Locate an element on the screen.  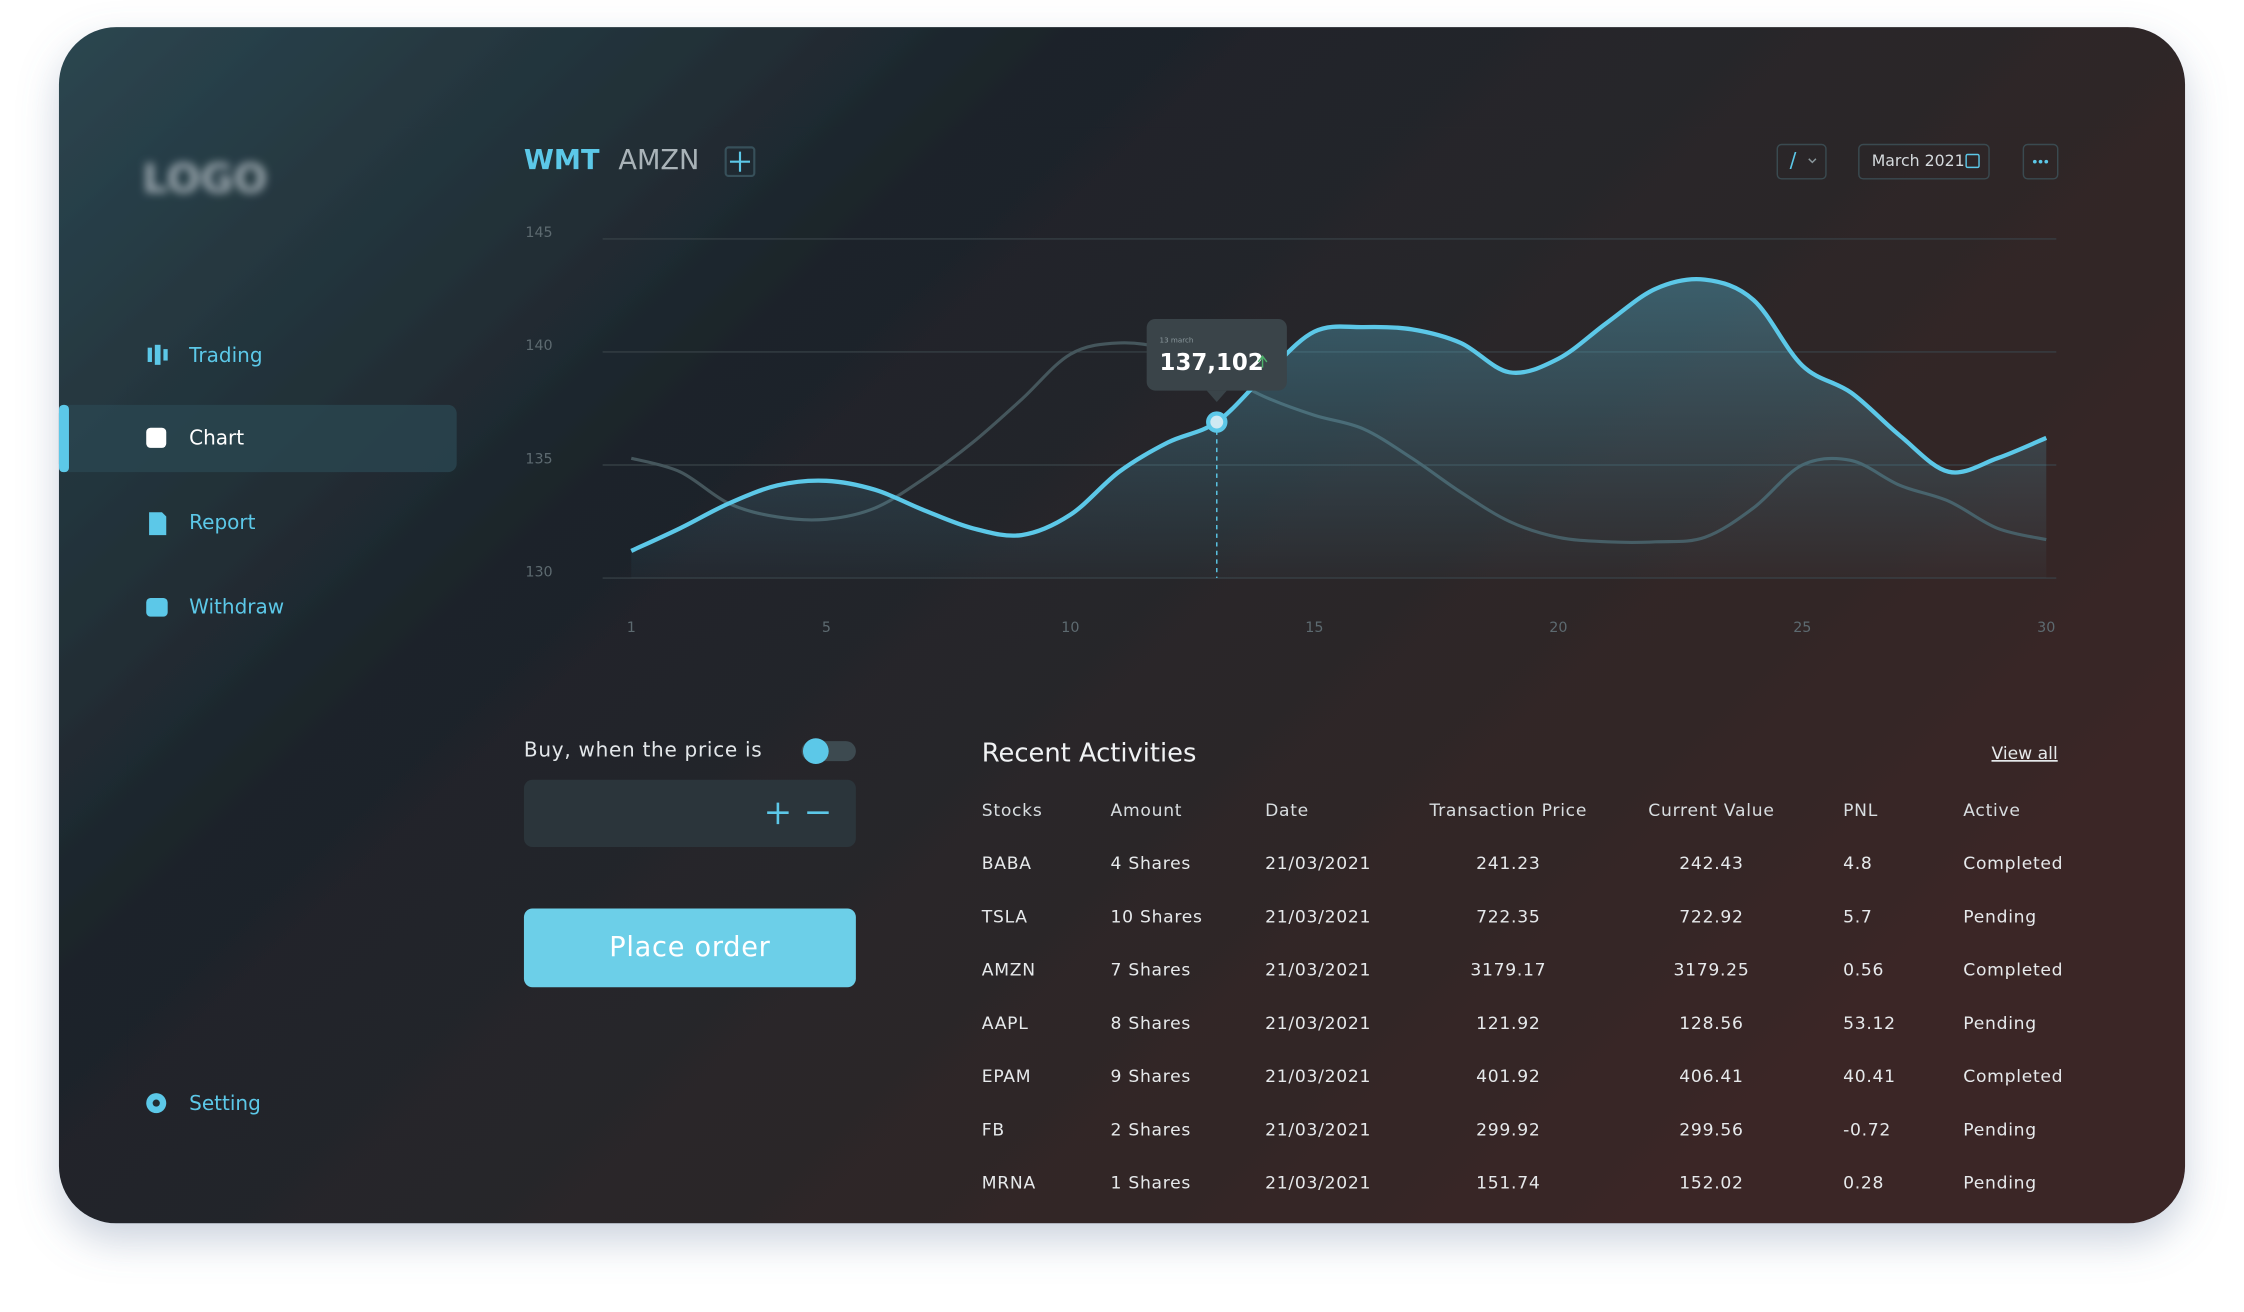
tooltip is located at coordinates (1216, 355).